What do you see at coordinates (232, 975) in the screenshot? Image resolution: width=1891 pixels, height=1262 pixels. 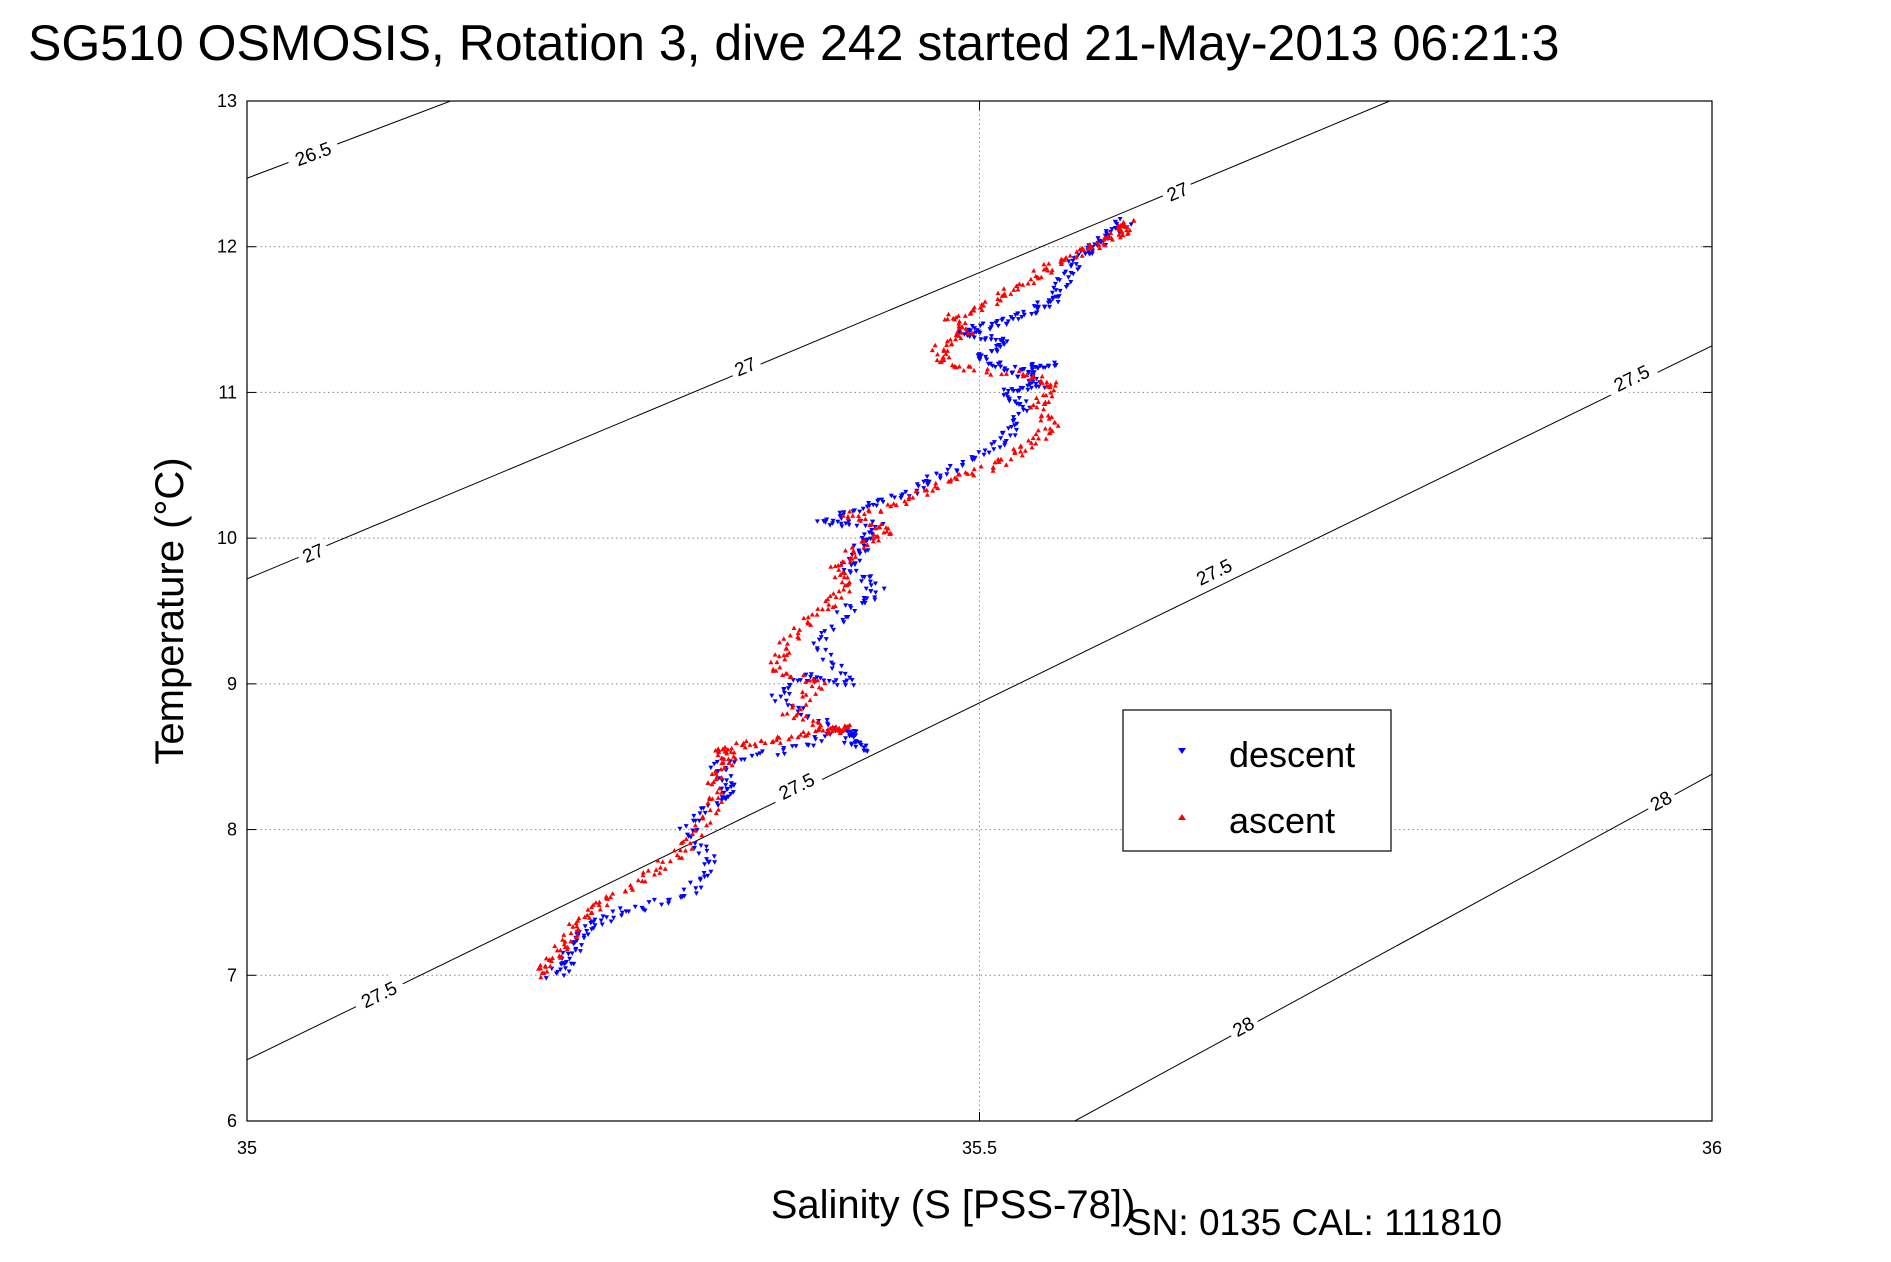 I see `y-tick-label: 7` at bounding box center [232, 975].